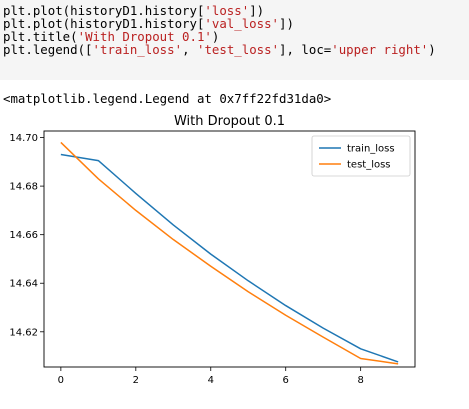  Describe the element at coordinates (23, 235) in the screenshot. I see `y-tick-label: 14.66` at that location.